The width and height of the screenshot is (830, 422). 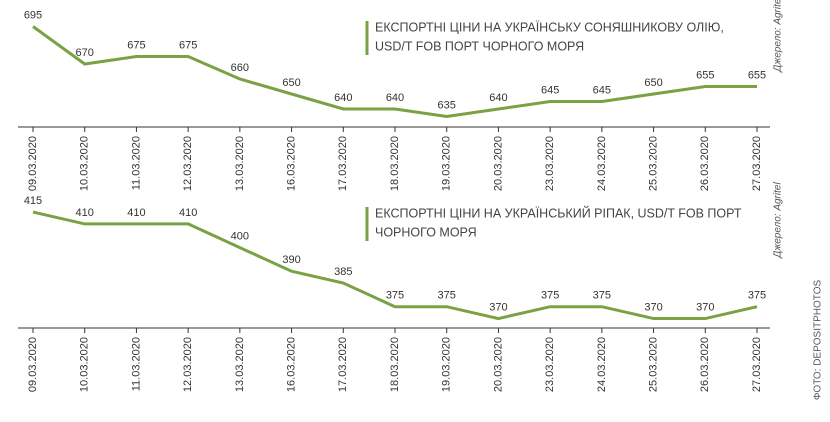 I want to click on value-label: 385, so click(x=343, y=272).